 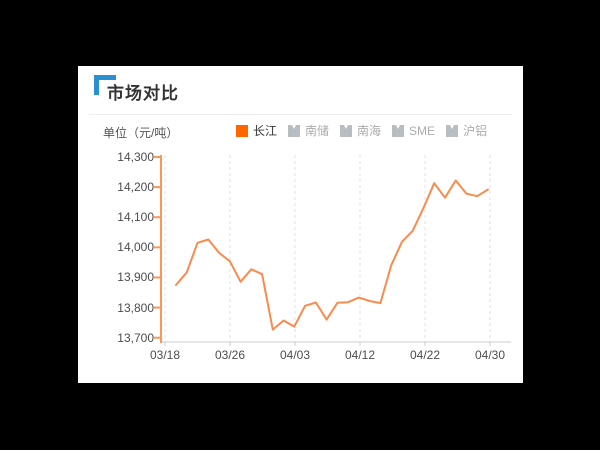 I want to click on legend-item-label: 长江, so click(x=265, y=131).